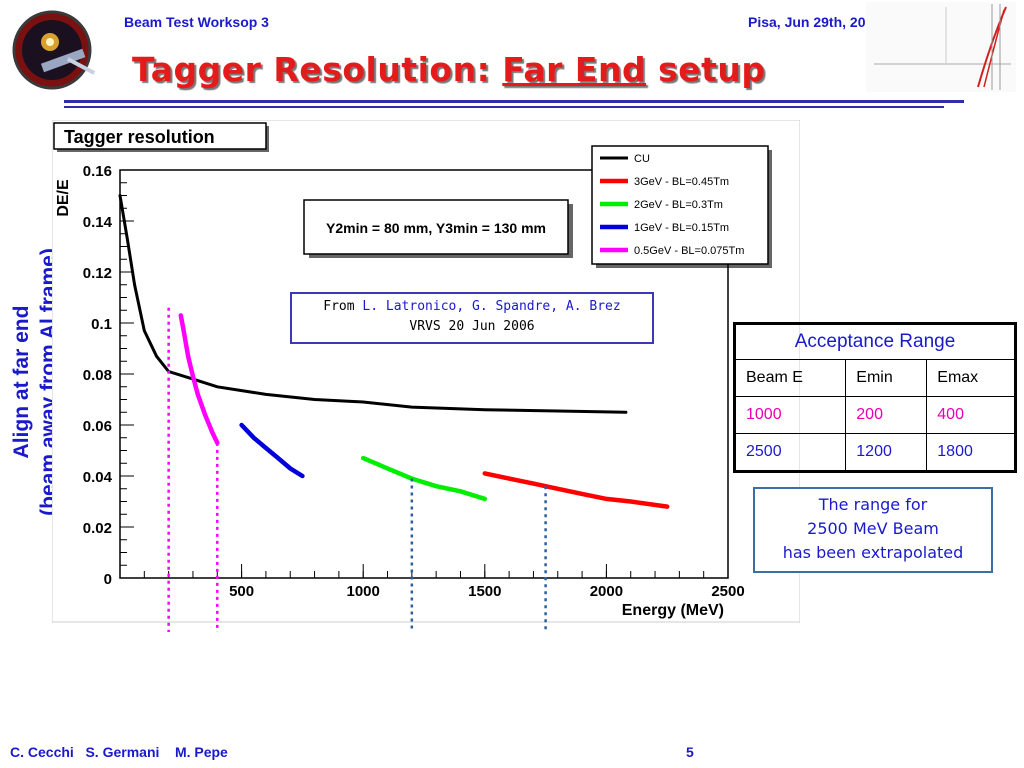  Describe the element at coordinates (681, 228) in the screenshot. I see `legend-label: 1GeV - BL=0.15Tm` at that location.